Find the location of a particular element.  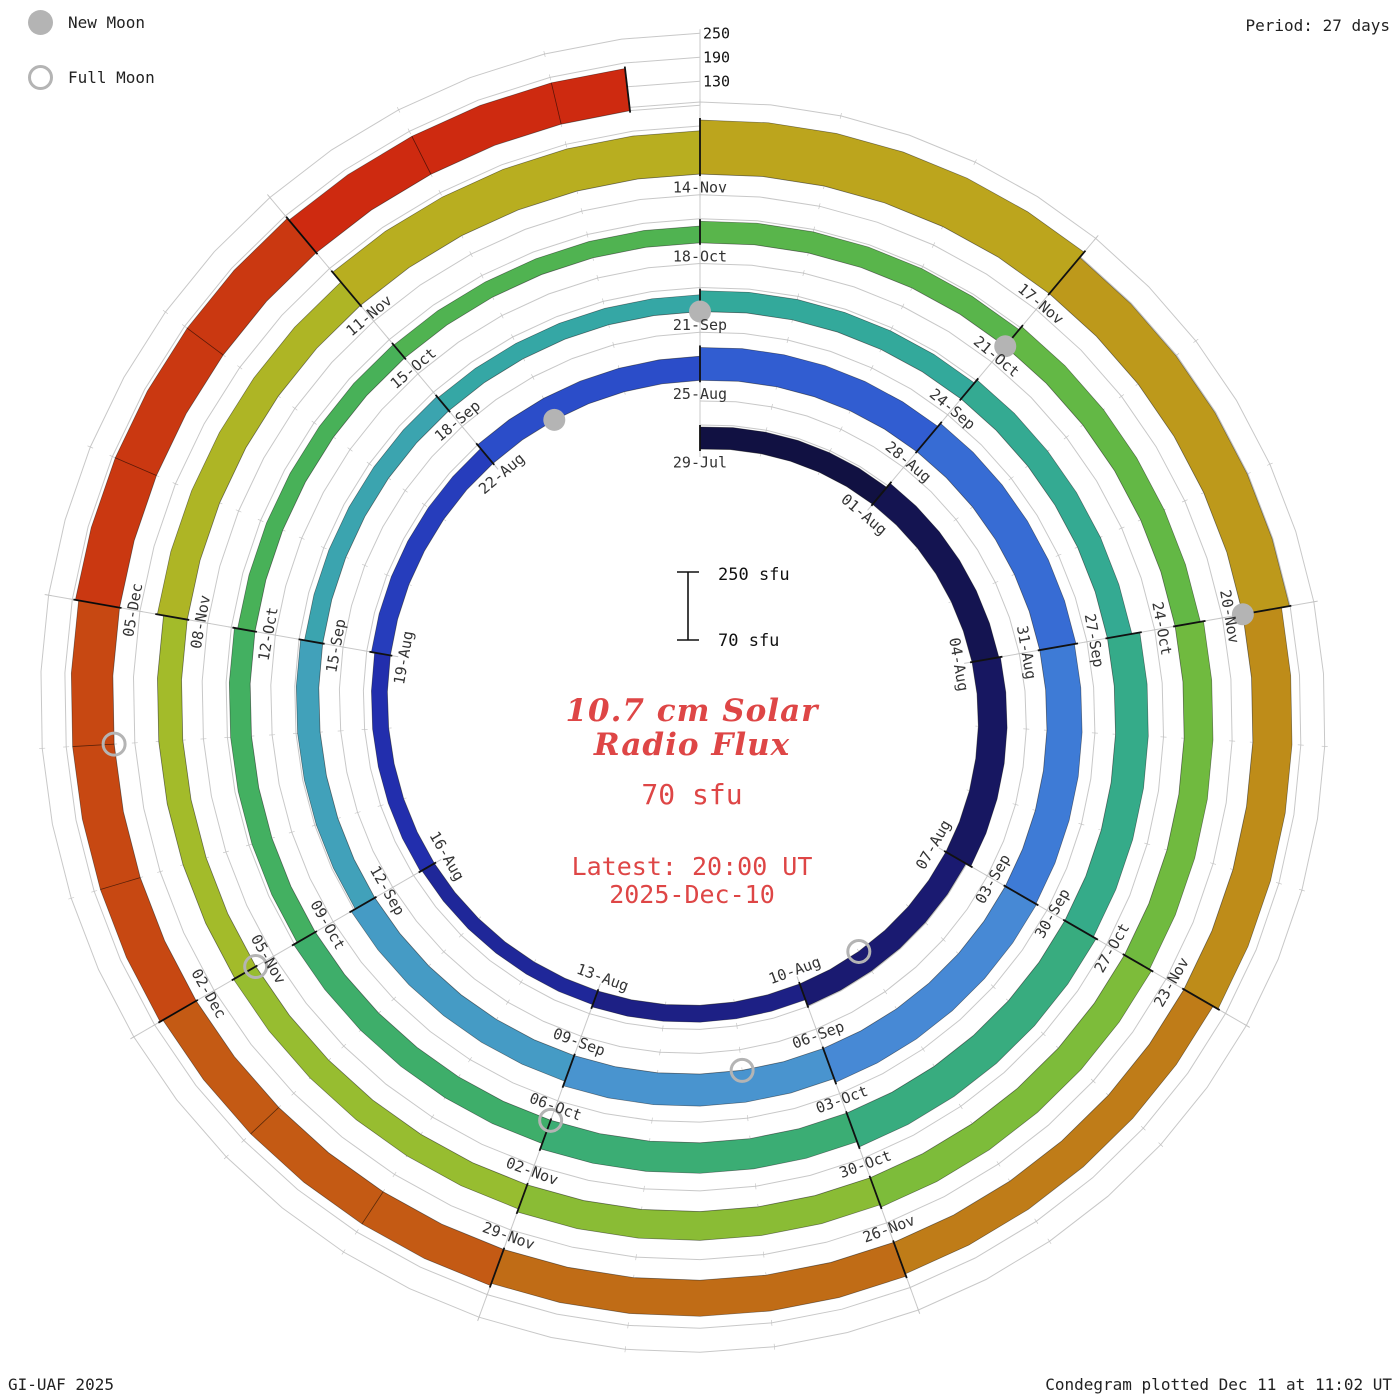

latest-date: 2025-Dec-10 is located at coordinates (692, 894).